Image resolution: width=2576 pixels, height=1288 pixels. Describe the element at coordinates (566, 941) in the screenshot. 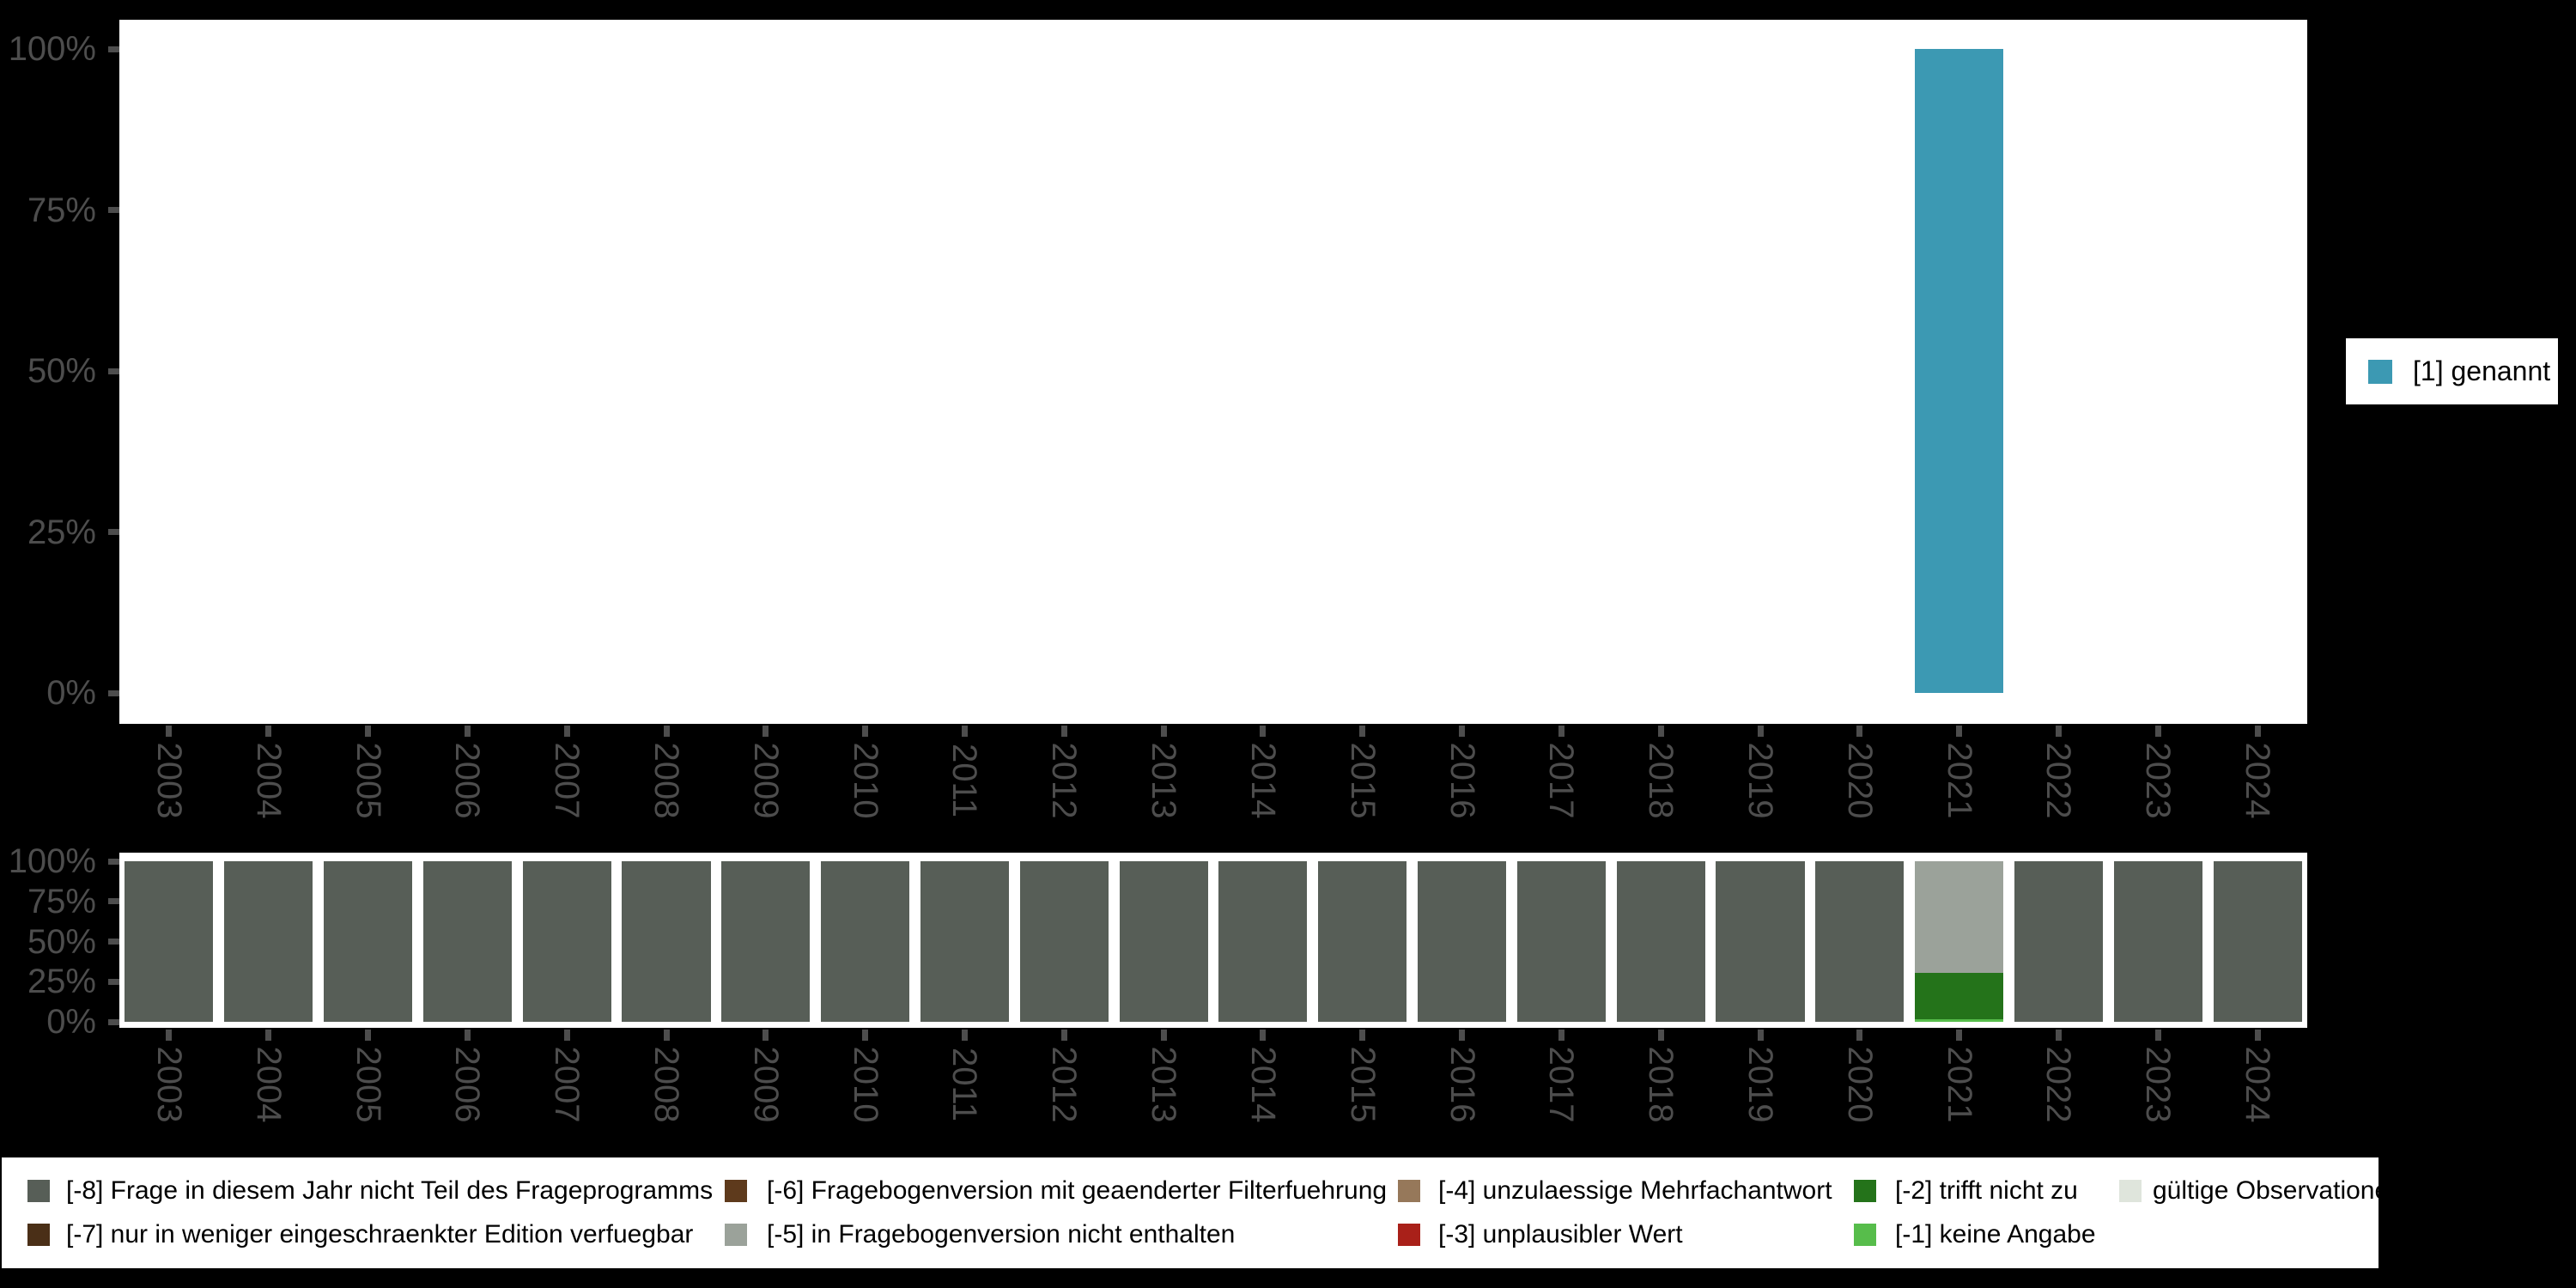

I see `bottom-bar-2007-segment` at that location.